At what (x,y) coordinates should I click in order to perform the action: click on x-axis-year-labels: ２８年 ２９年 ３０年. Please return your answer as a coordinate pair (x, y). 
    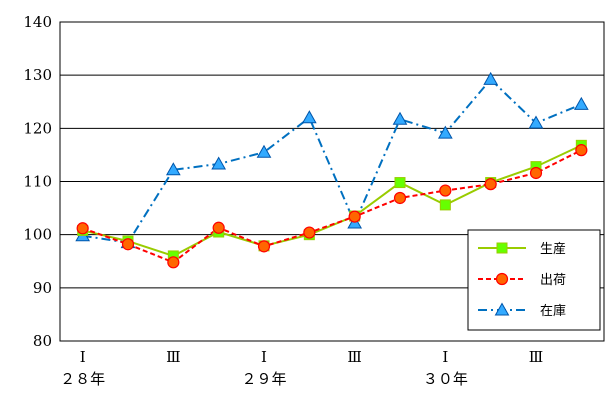
    Looking at the image, I should click on (264, 379).